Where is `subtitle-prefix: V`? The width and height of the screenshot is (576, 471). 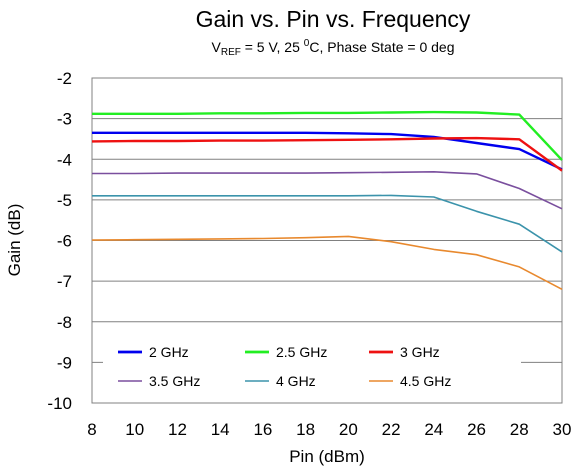
subtitle-prefix: V is located at coordinates (217, 47).